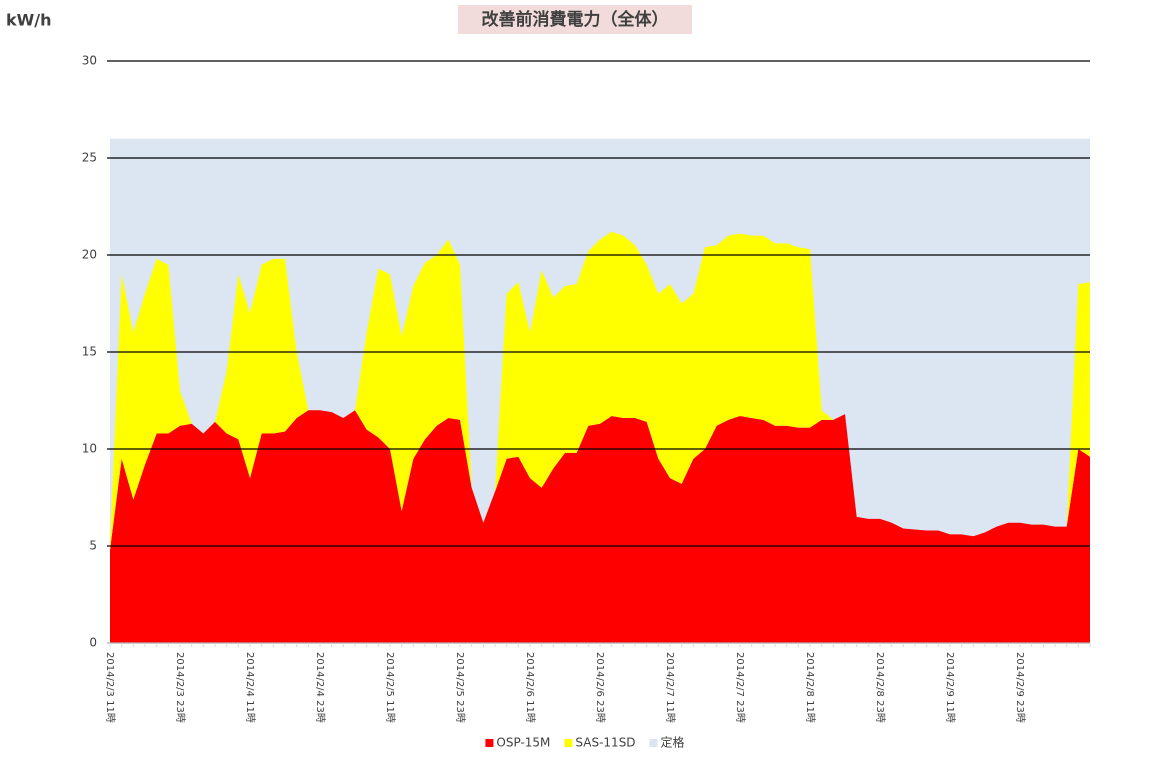  Describe the element at coordinates (880, 687) in the screenshot. I see `x-tick-label: 2014/2/8 23時` at that location.